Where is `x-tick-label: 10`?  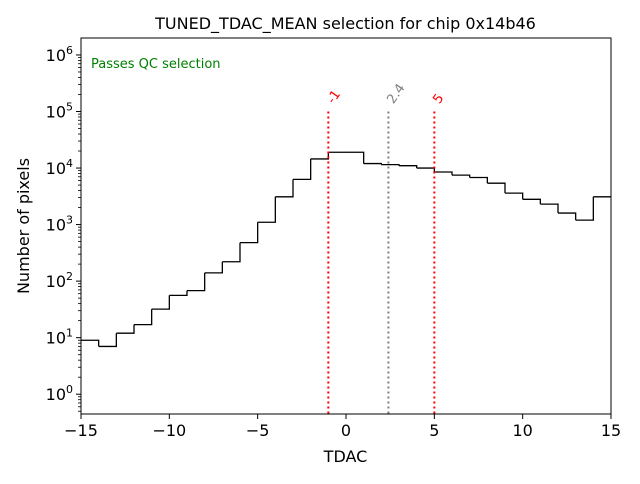
x-tick-label: 10 is located at coordinates (522, 430).